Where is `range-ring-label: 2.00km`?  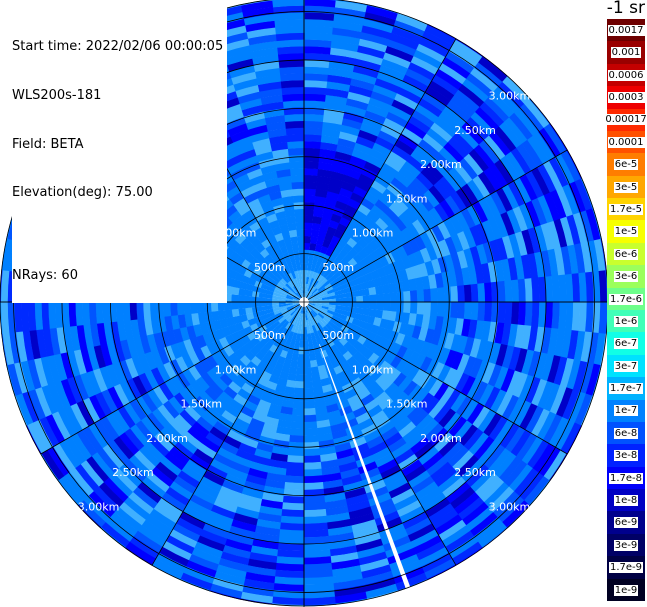 range-ring-label: 2.00km is located at coordinates (441, 164).